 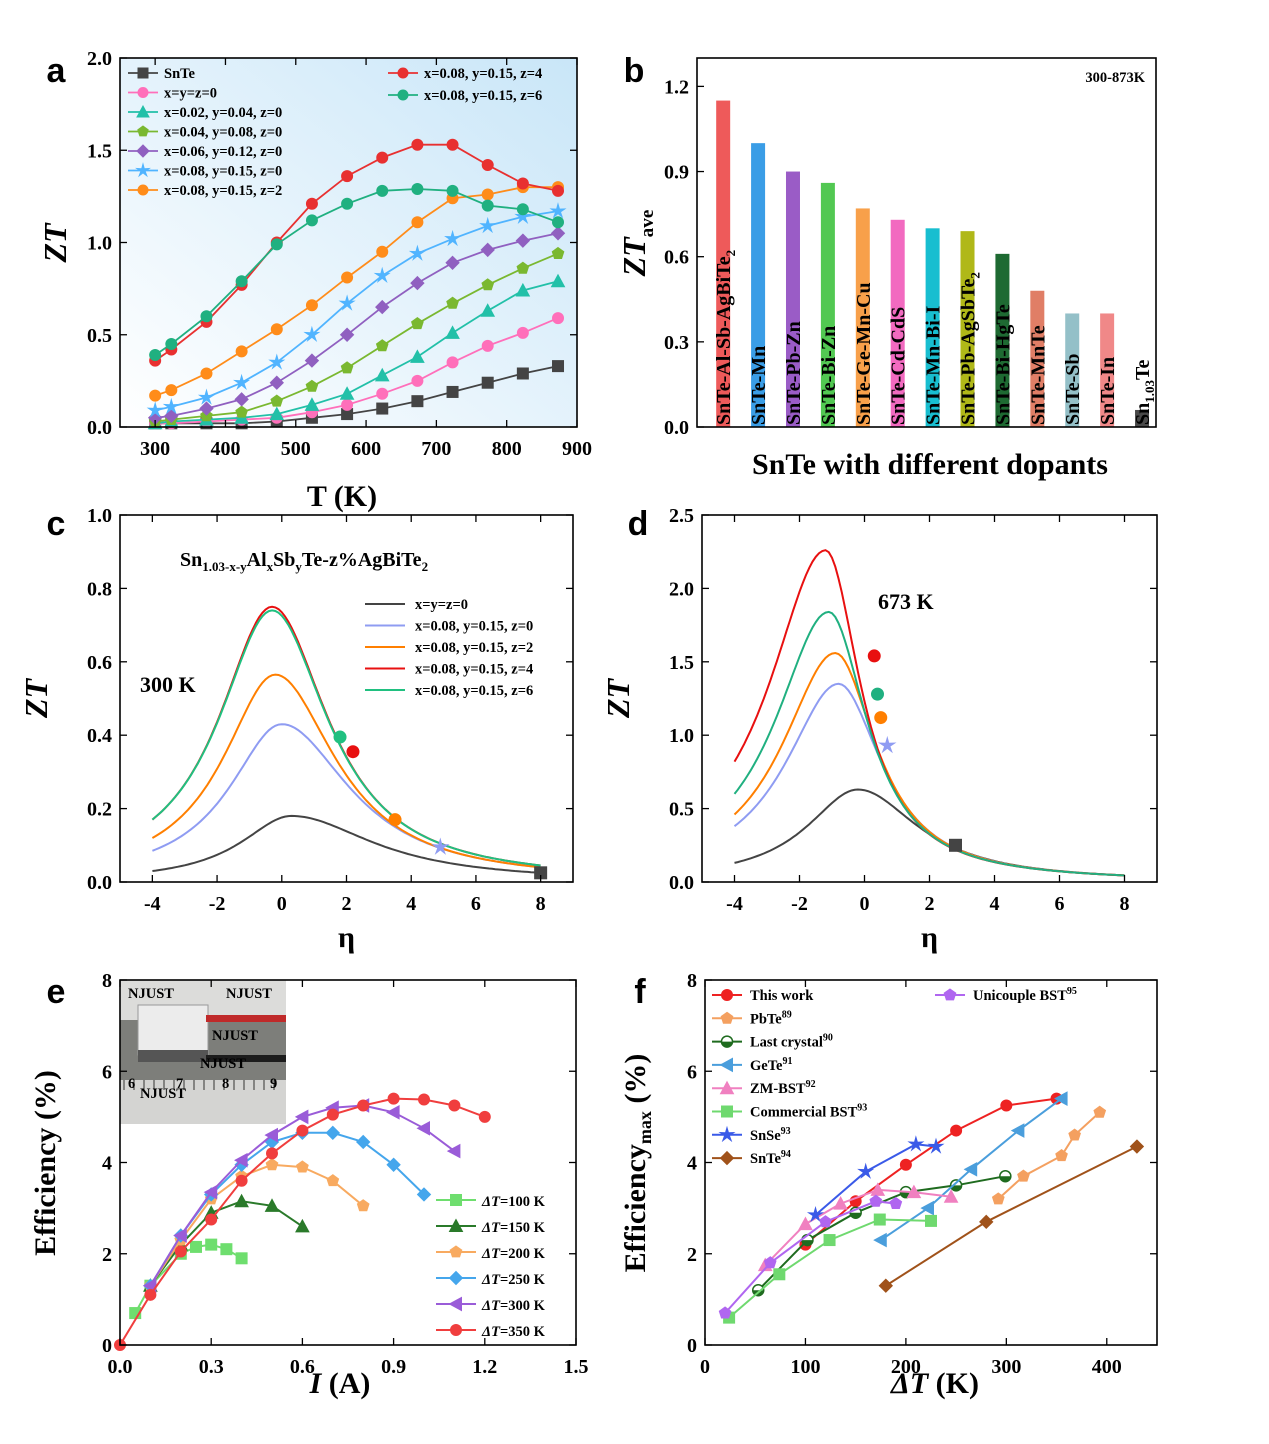 What do you see at coordinates (926, 242) in the screenshot?
I see `b-frame` at bounding box center [926, 242].